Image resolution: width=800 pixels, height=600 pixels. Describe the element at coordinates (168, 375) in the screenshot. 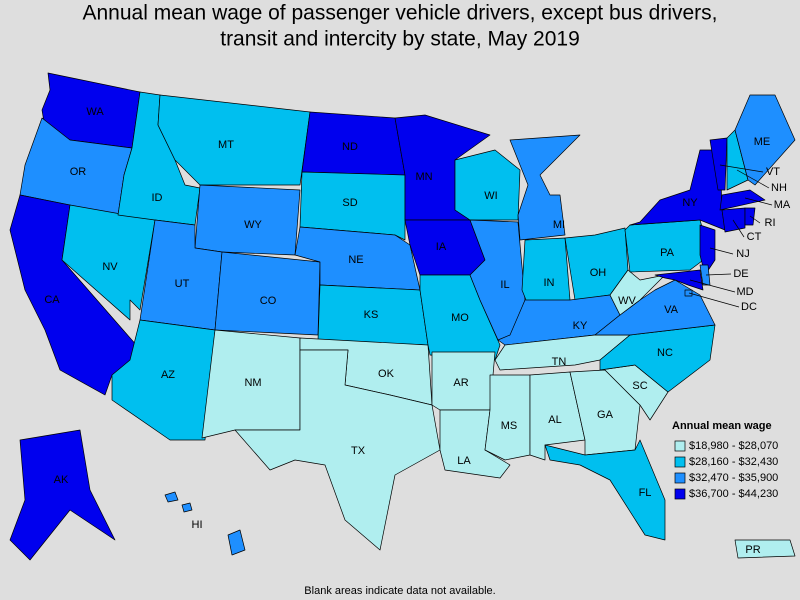

I see `state-label: AZ` at that location.